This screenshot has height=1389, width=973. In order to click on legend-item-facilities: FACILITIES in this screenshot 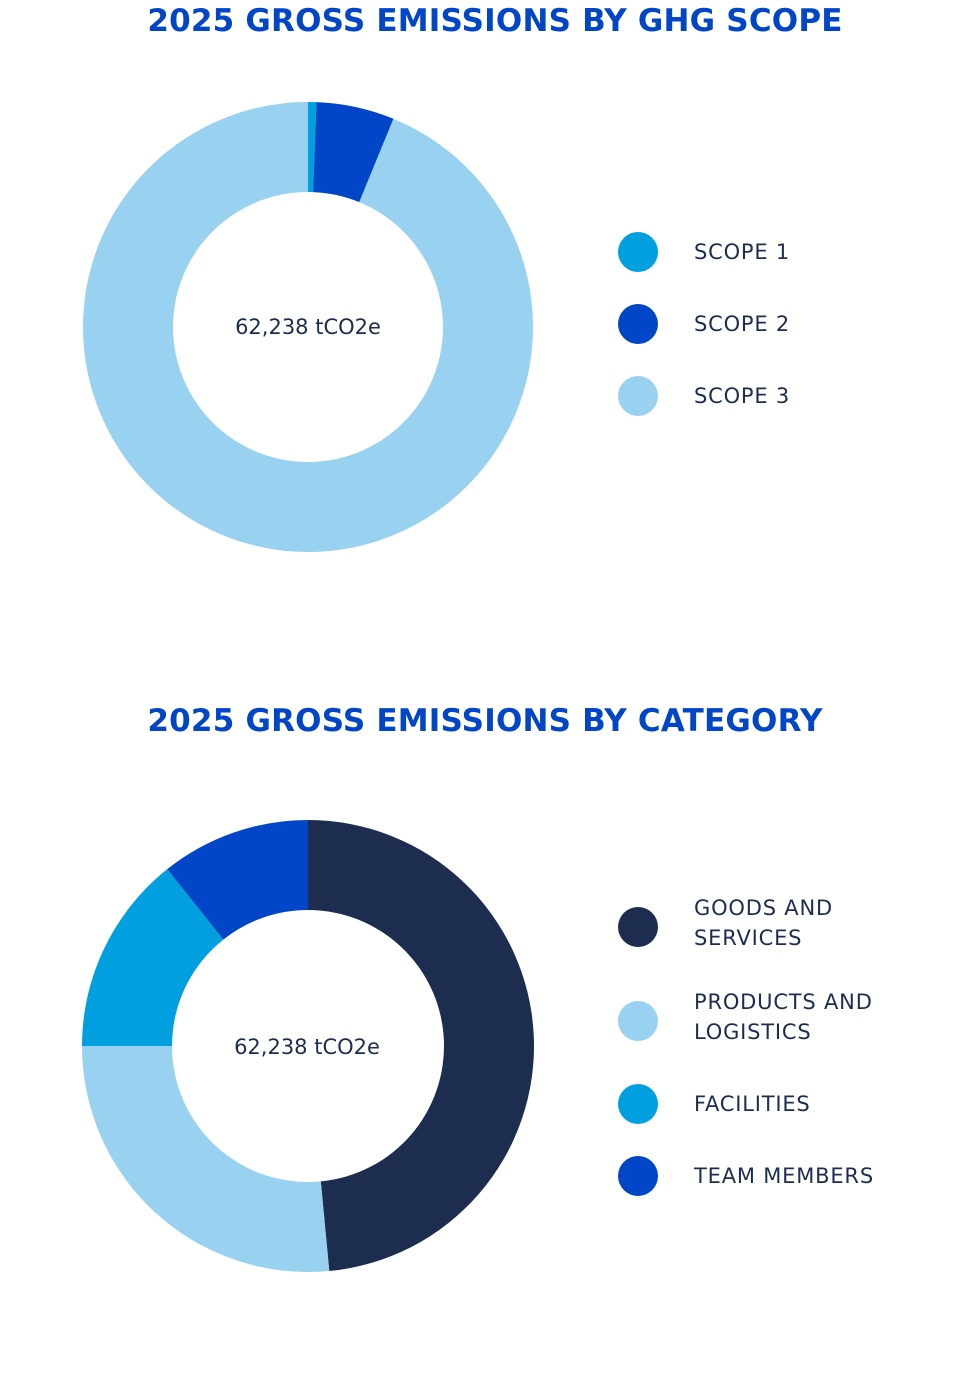, I will do `click(788, 1104)`.